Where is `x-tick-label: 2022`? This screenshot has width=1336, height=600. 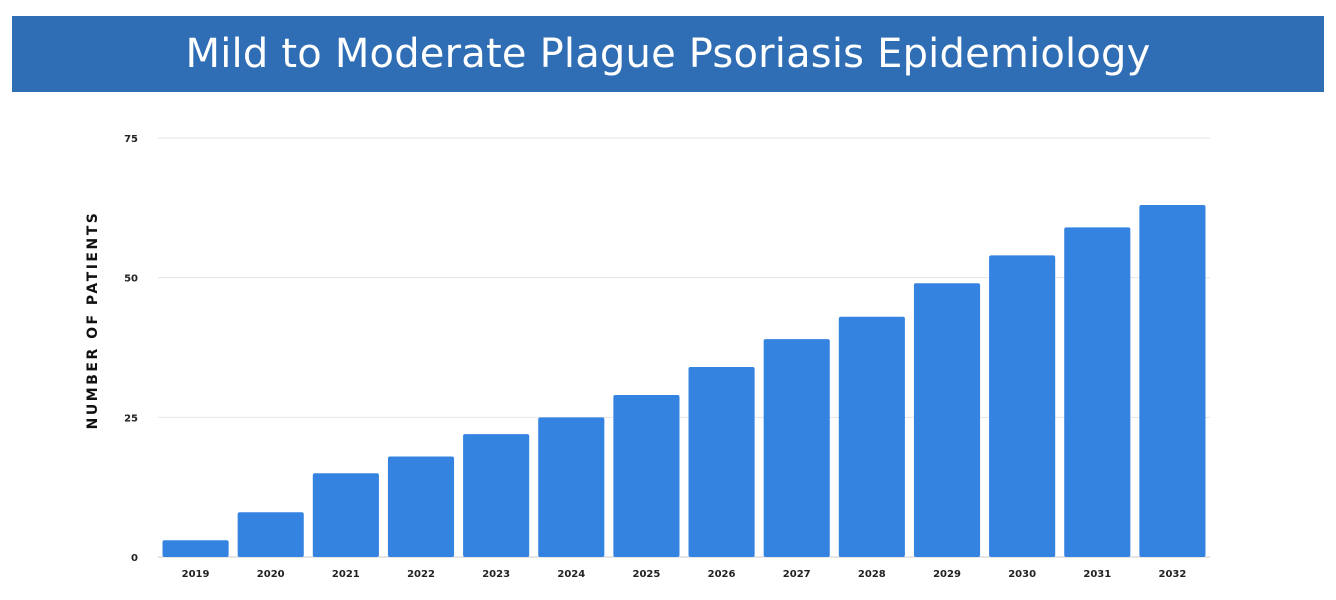 x-tick-label: 2022 is located at coordinates (421, 574).